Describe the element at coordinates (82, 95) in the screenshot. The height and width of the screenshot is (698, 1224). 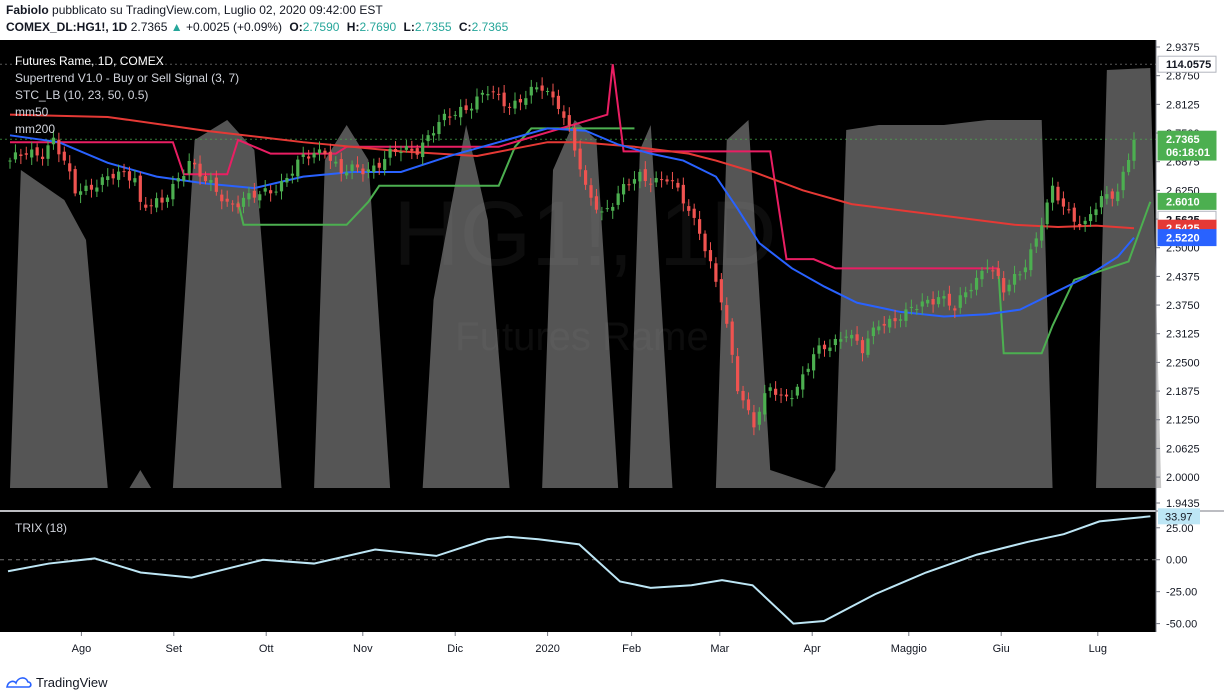
I see `legend-stc: STC_LB (10, 23, 50, 0.5)` at that location.